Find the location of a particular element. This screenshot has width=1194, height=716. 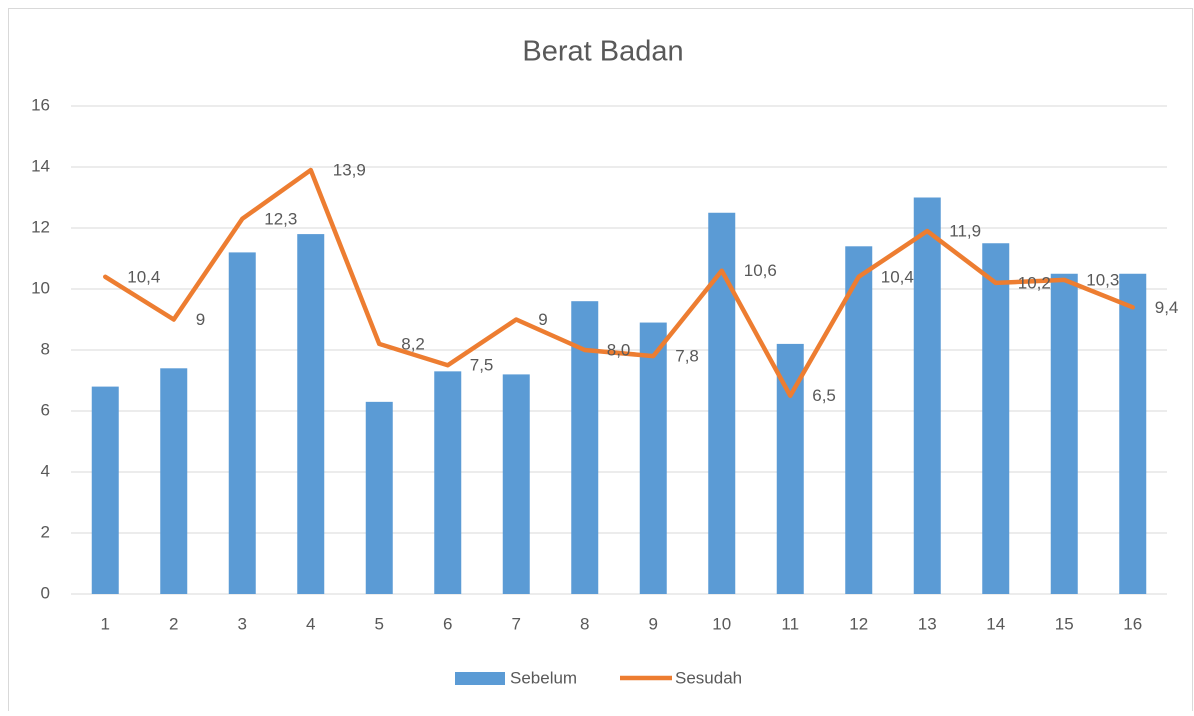

data-label: 8,0 is located at coordinates (619, 349).